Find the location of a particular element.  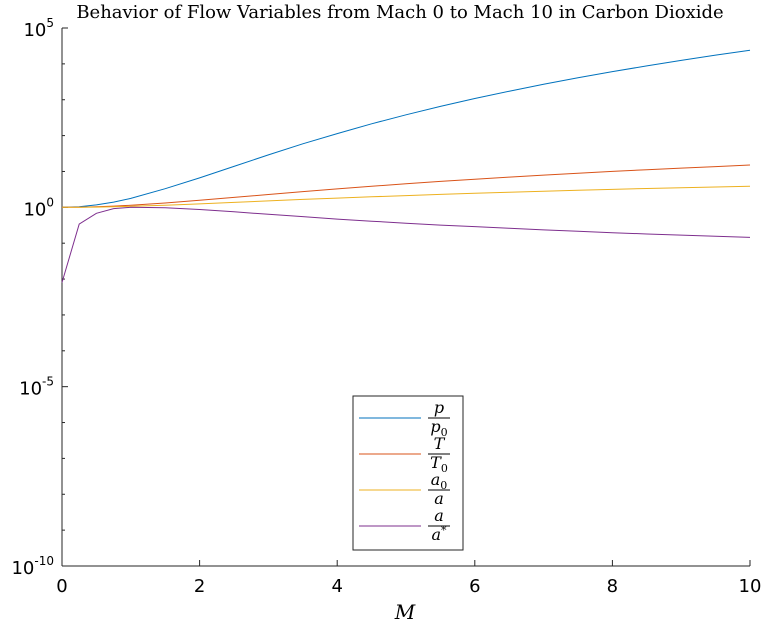

y-tick-exponent: -5 is located at coordinates (48, 382).